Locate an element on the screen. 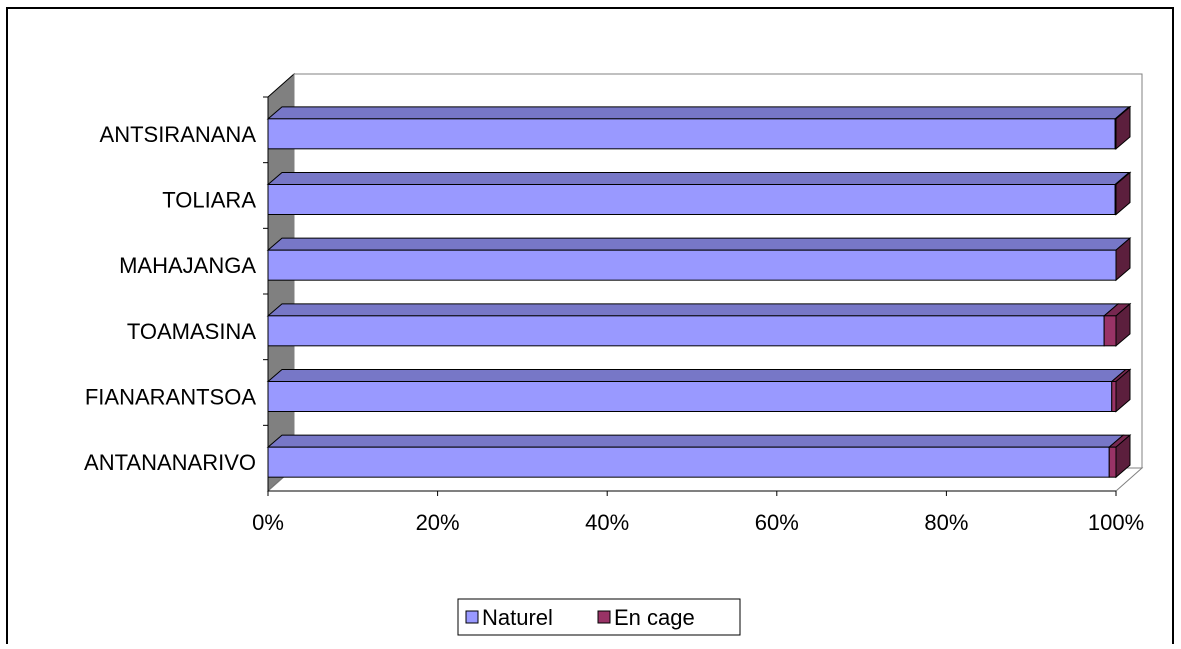 This screenshot has height=649, width=1181. bar-en-cage-toamasina is located at coordinates (1117, 324).